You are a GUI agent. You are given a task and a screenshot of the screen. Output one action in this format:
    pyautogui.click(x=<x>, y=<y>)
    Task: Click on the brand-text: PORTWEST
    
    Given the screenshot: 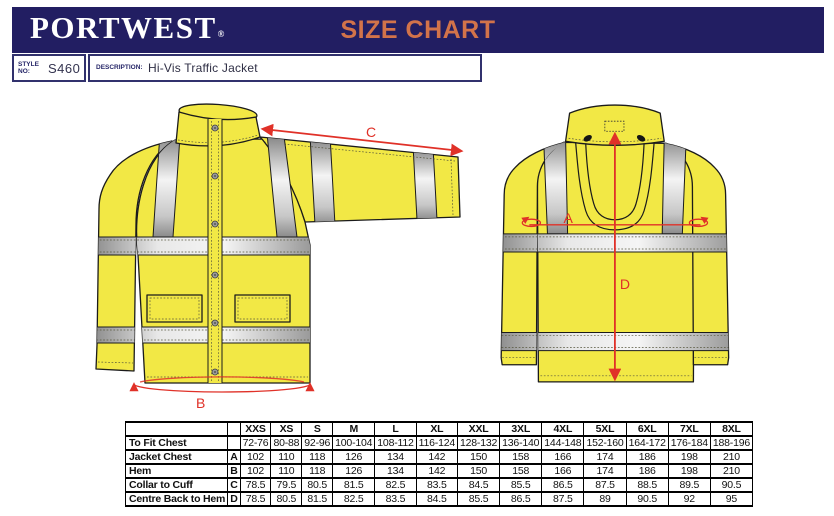 What is the action you would take?
    pyautogui.click(x=123, y=27)
    